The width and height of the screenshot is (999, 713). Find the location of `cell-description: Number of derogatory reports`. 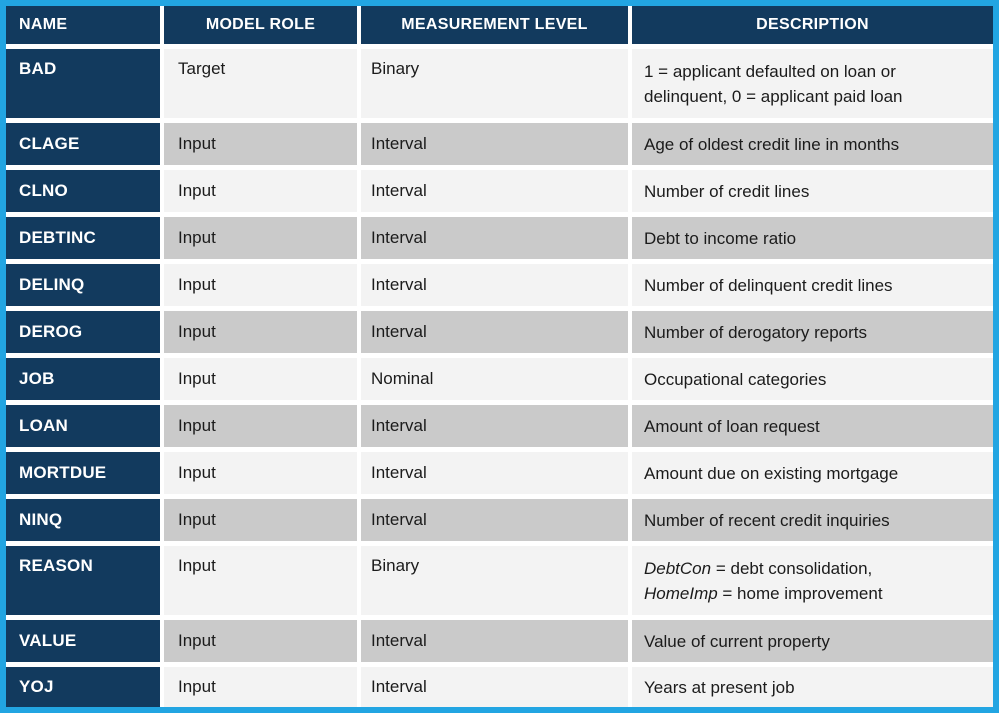

cell-description: Number of derogatory reports is located at coordinates (812, 332).